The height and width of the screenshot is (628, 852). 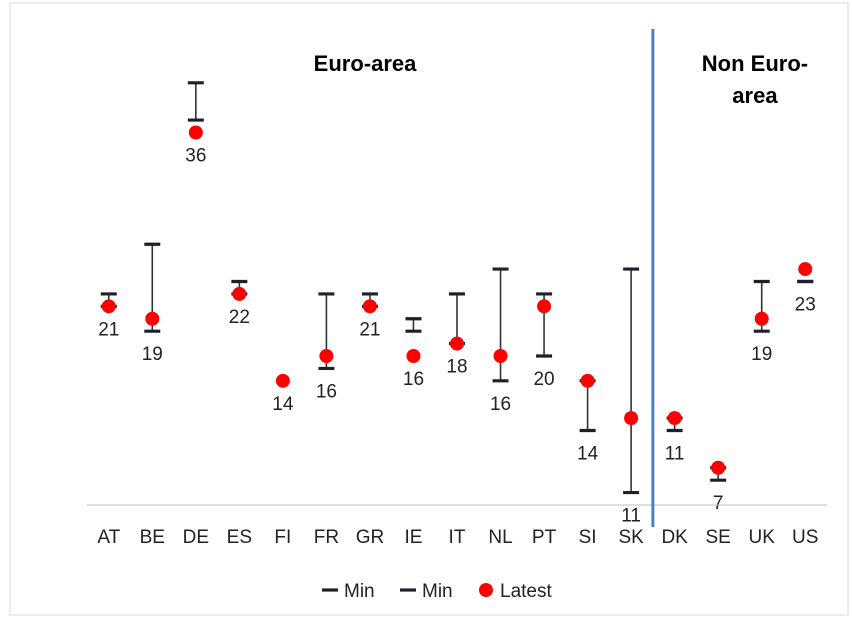 I want to click on legend-label-min-2: Min, so click(x=437, y=591).